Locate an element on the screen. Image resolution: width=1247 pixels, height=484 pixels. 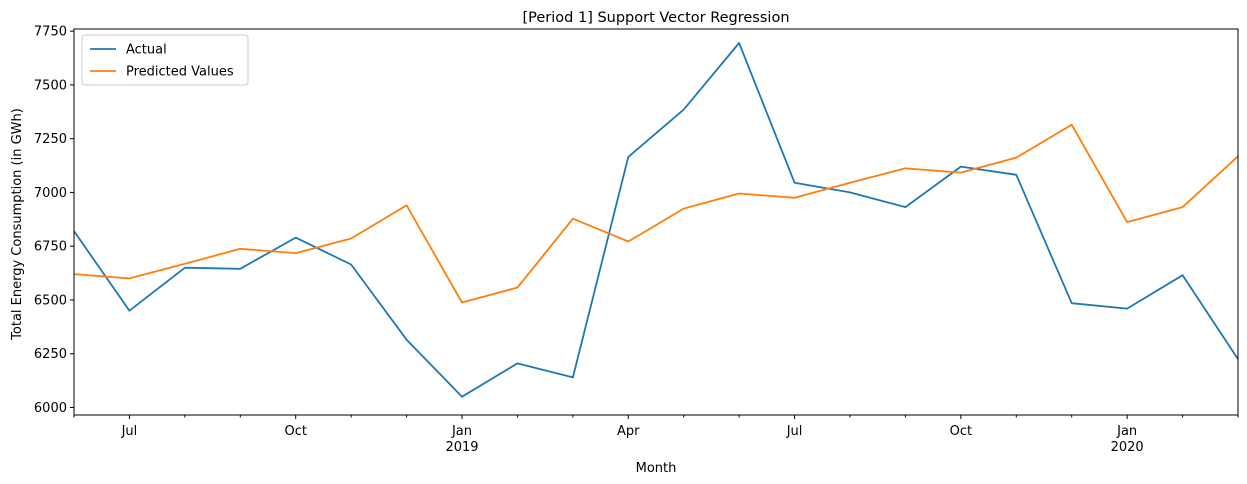
y-tick-label: 6250 is located at coordinates (50, 354).